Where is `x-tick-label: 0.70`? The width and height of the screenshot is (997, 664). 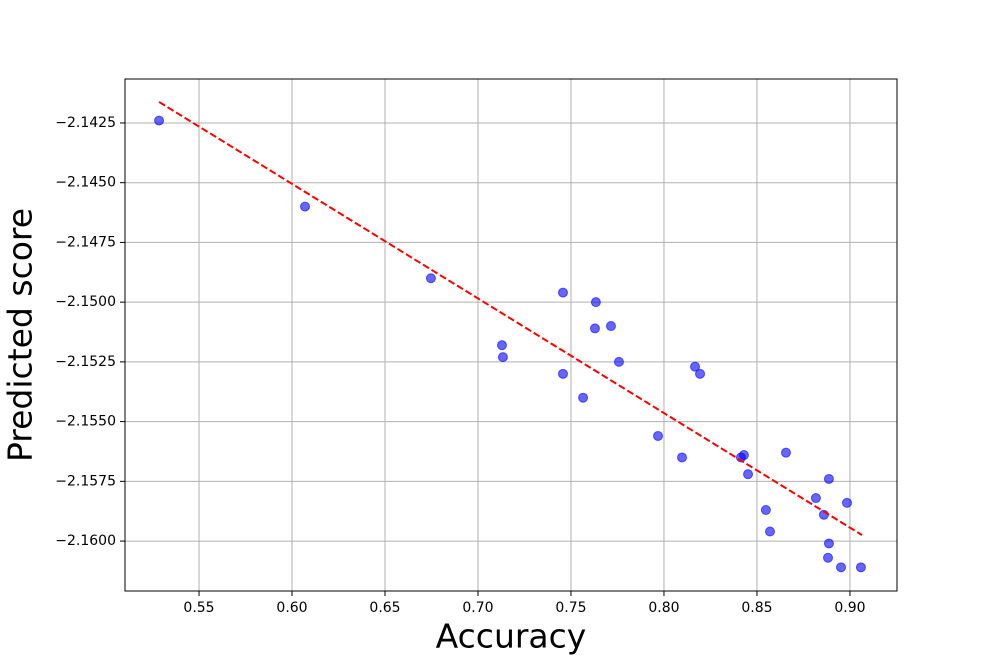
x-tick-label: 0.70 is located at coordinates (477, 608).